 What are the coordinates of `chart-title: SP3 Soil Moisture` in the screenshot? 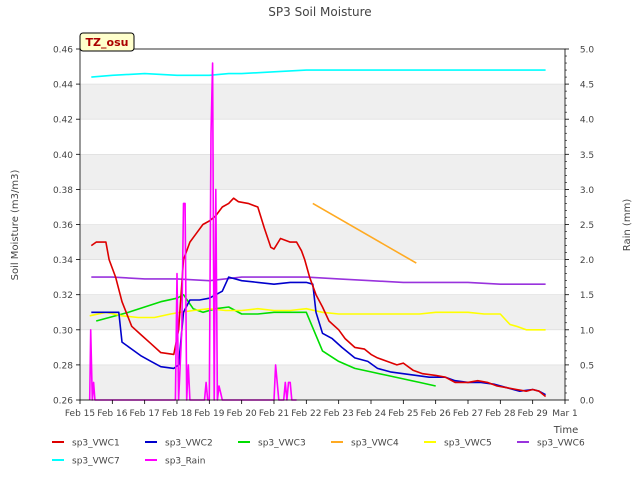 It's located at (319, 12).